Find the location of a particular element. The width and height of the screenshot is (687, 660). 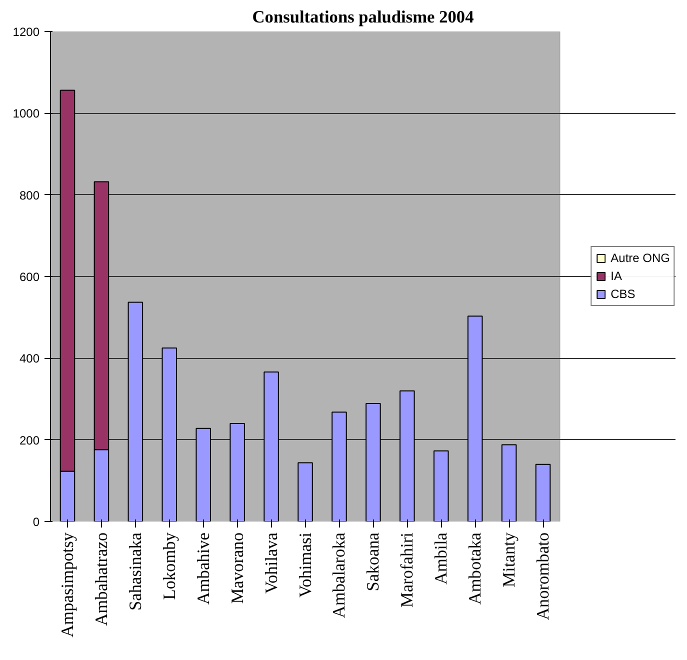

y-tick-label: 800 is located at coordinates (29, 195).